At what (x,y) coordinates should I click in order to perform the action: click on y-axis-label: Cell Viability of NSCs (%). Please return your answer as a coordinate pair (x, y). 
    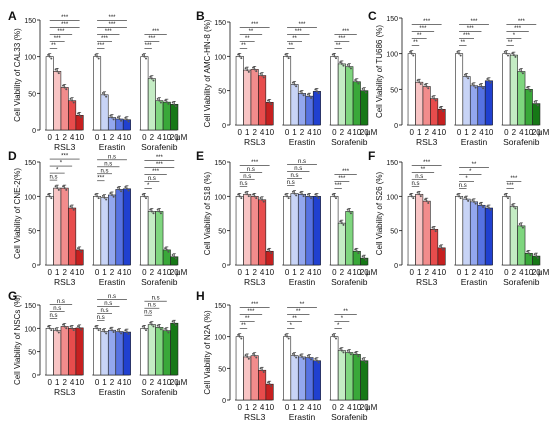
    Looking at the image, I should click on (17, 340).